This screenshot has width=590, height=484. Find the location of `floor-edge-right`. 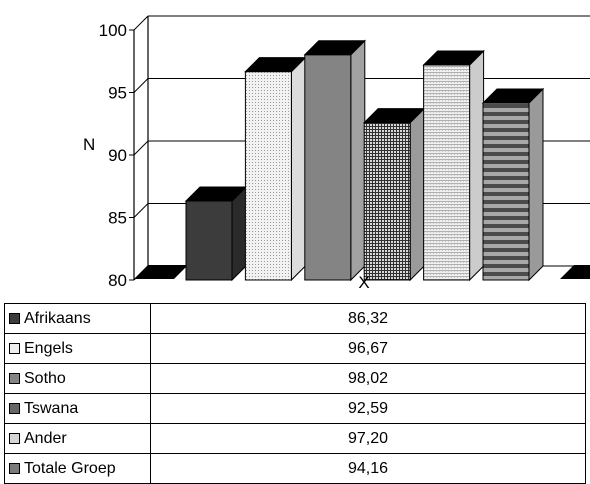

floor-edge-right is located at coordinates (575, 272).